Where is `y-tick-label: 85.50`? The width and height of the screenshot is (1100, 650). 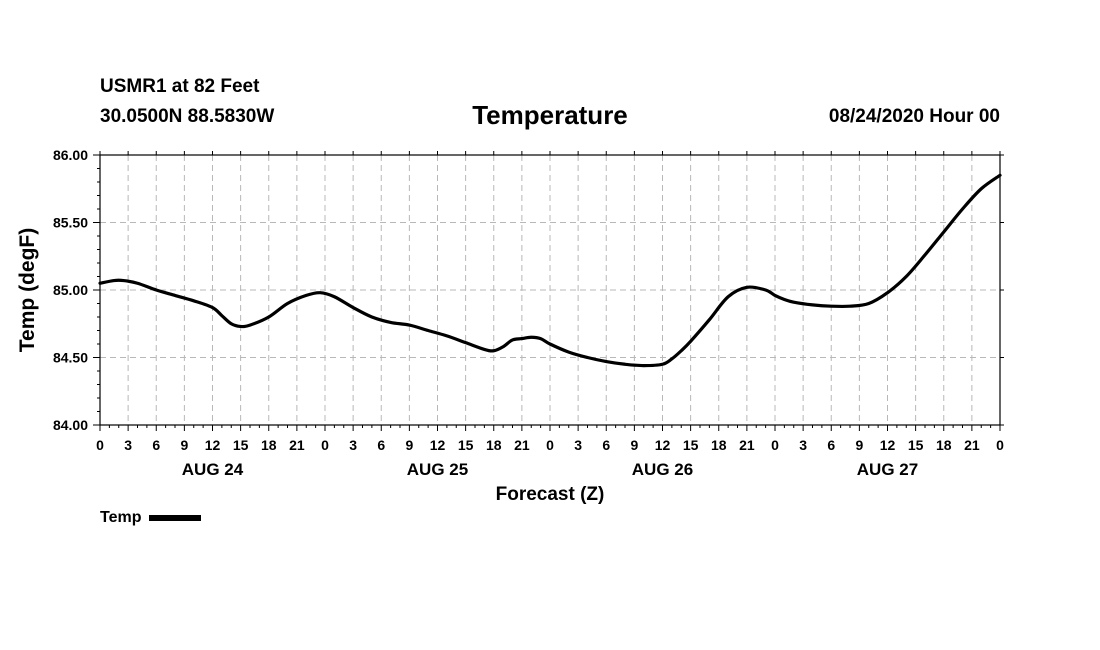 y-tick-label: 85.50 is located at coordinates (70, 223).